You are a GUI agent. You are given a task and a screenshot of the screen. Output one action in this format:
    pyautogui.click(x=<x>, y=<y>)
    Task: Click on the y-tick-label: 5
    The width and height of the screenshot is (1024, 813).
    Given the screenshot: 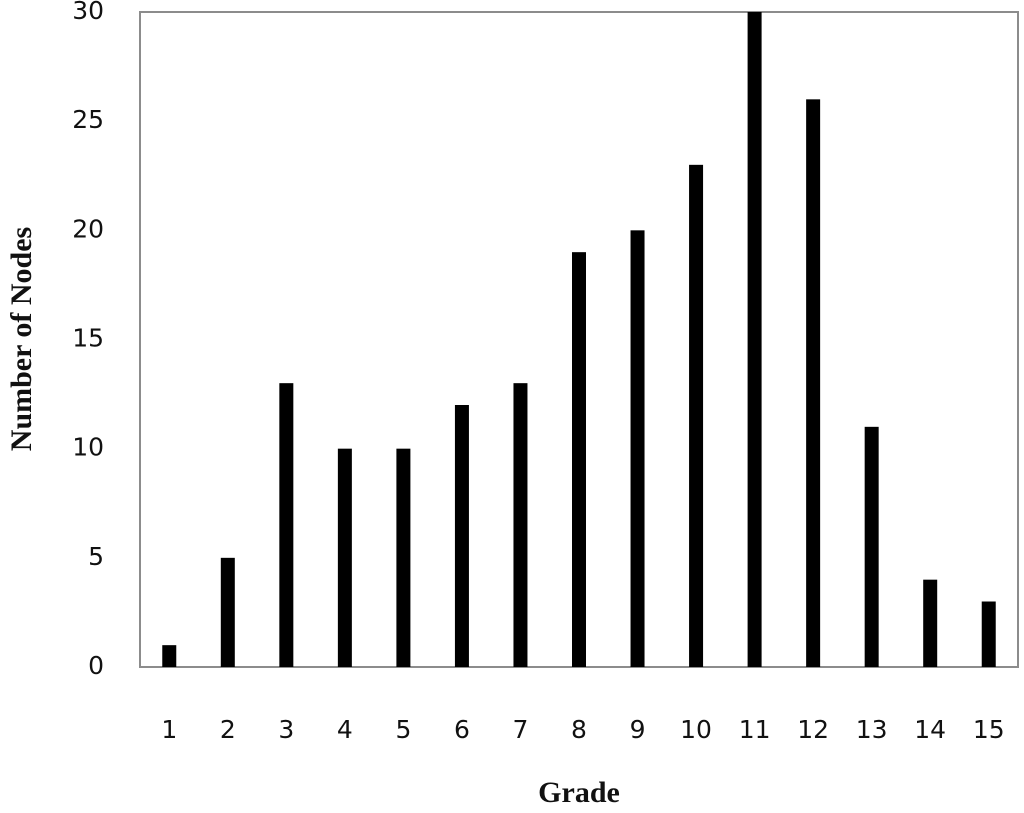 What is the action you would take?
    pyautogui.click(x=96, y=556)
    